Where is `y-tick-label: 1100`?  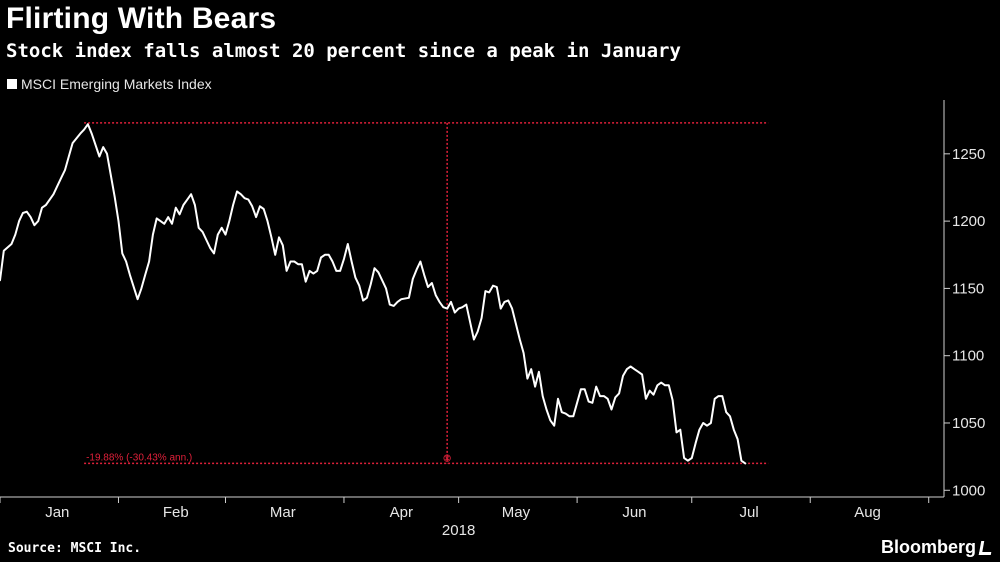 y-tick-label: 1100 is located at coordinates (968, 356).